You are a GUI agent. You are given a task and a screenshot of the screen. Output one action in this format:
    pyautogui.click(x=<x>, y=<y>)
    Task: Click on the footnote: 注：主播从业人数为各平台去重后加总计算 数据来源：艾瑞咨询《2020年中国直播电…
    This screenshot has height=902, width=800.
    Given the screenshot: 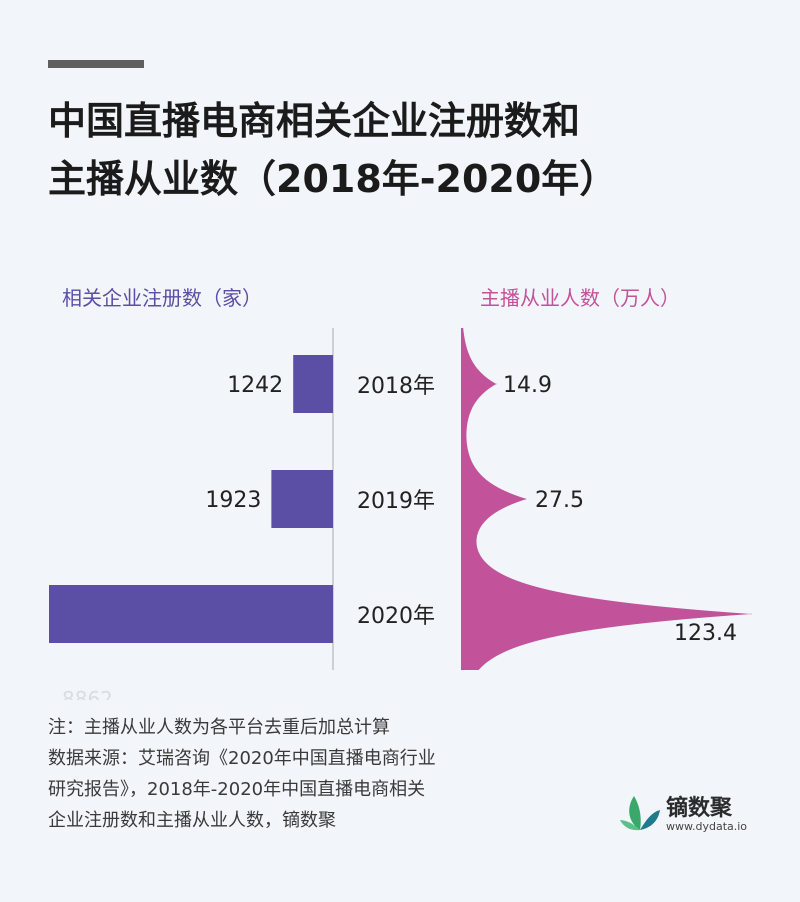 What is the action you would take?
    pyautogui.click(x=242, y=774)
    